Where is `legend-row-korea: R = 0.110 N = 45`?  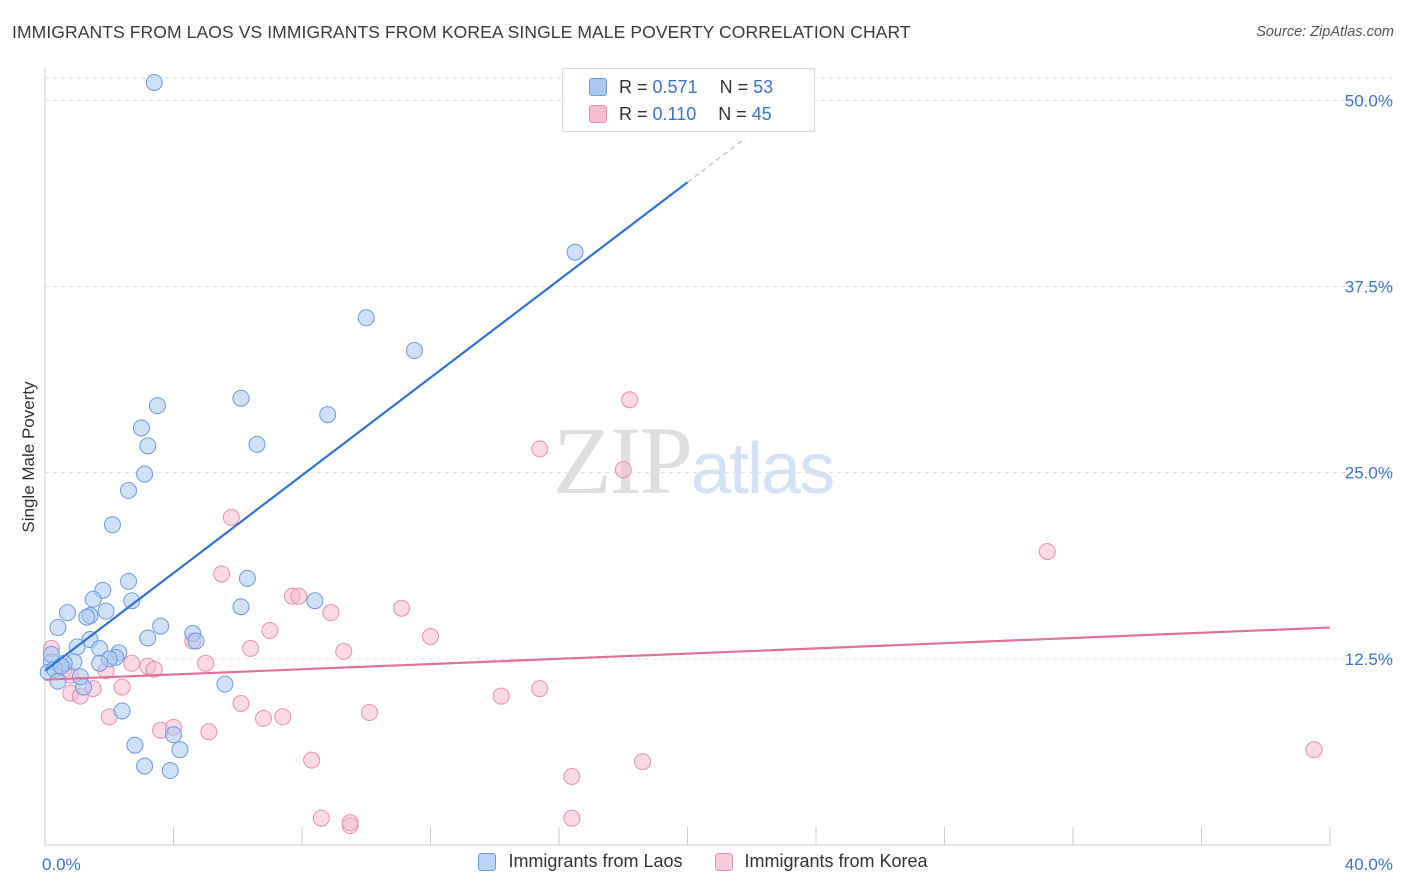
legend-row-korea: R = 0.110 N = 45 is located at coordinates (680, 114).